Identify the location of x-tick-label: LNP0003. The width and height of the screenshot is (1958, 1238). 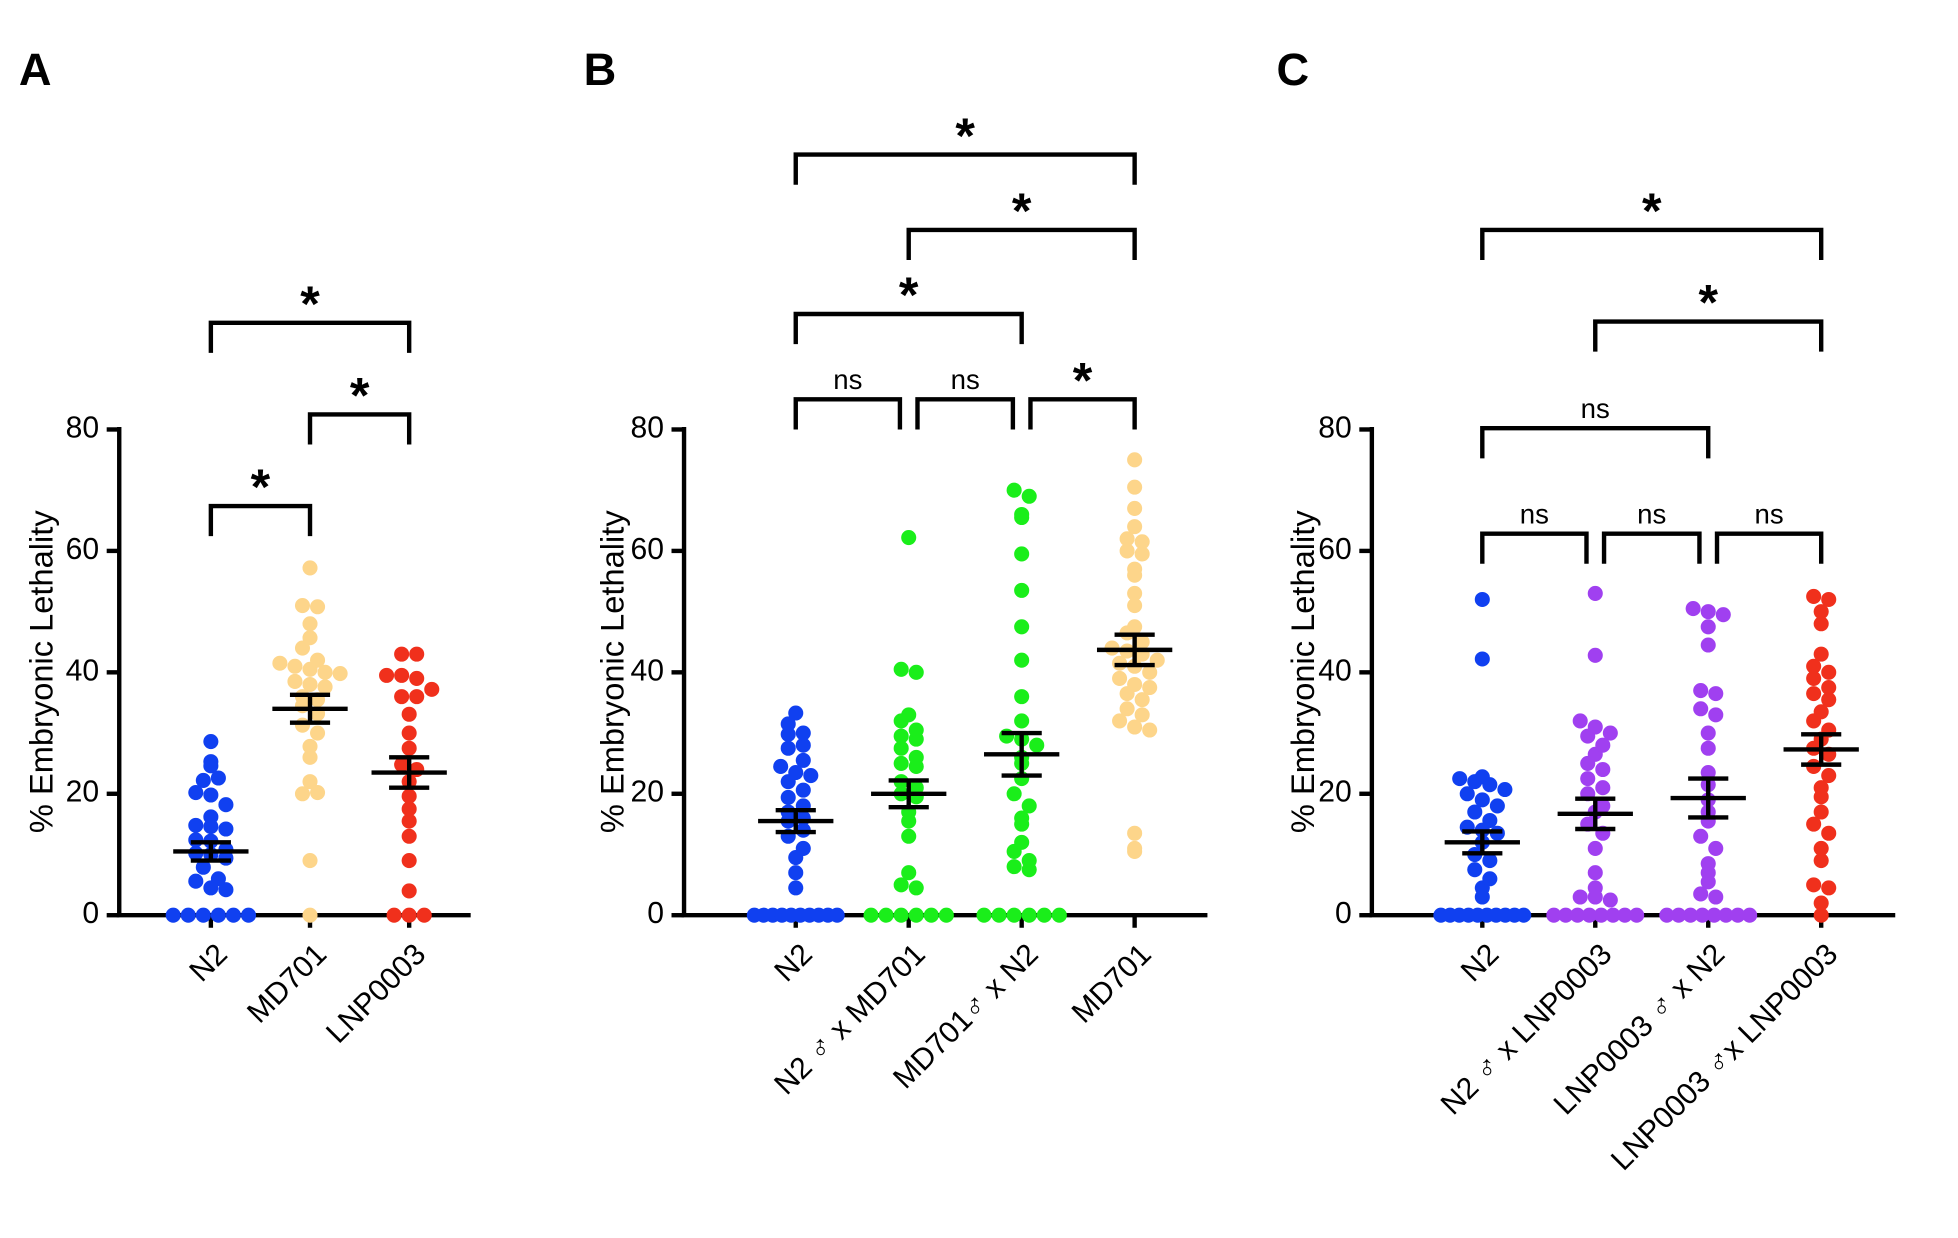
(376, 994).